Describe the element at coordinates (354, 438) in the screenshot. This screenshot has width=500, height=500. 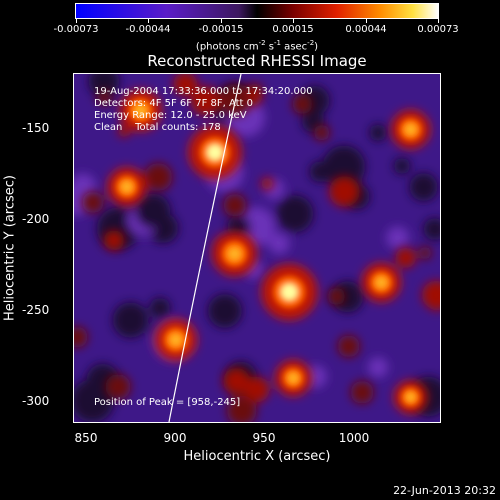
I see `x-tick-label: 1000` at that location.